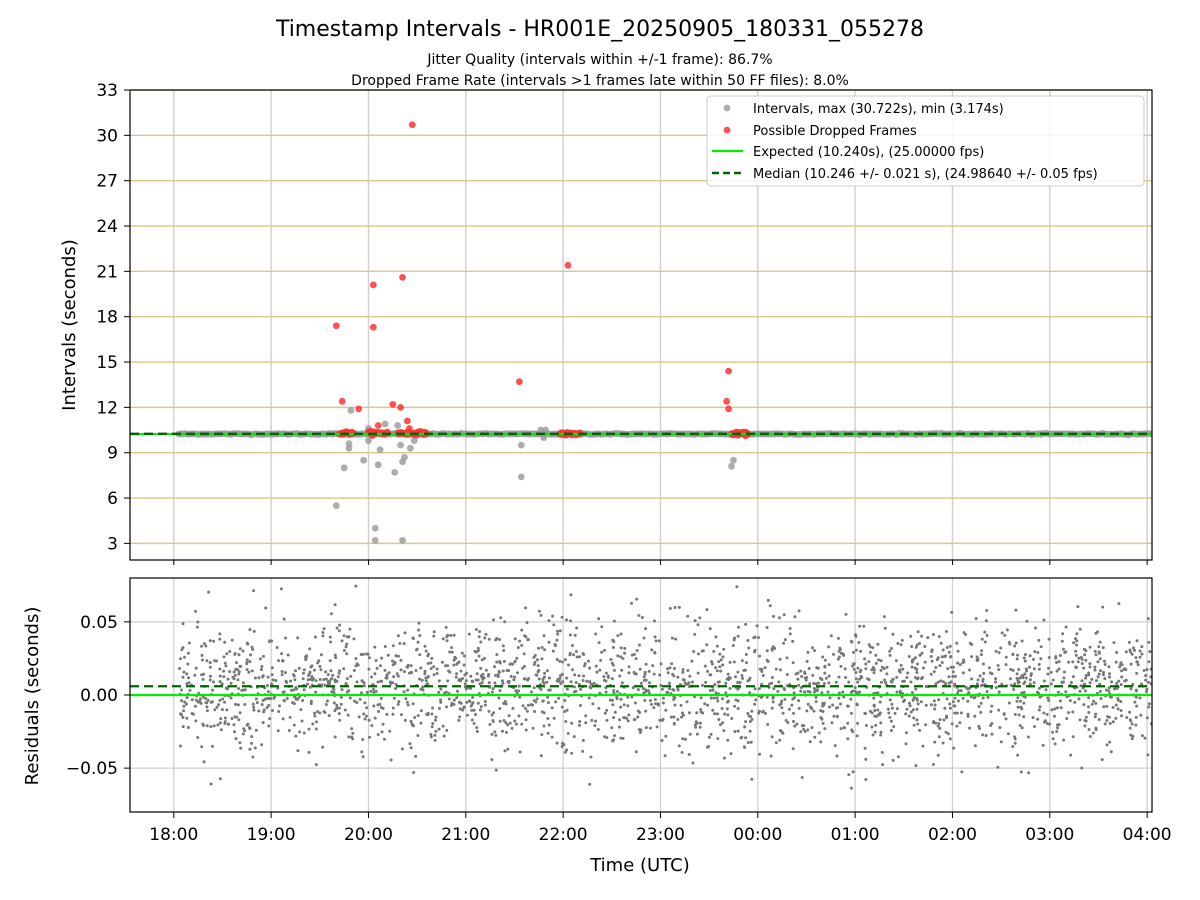 This screenshot has width=1200, height=900. I want to click on dropped-frame-point, so click(407, 421).